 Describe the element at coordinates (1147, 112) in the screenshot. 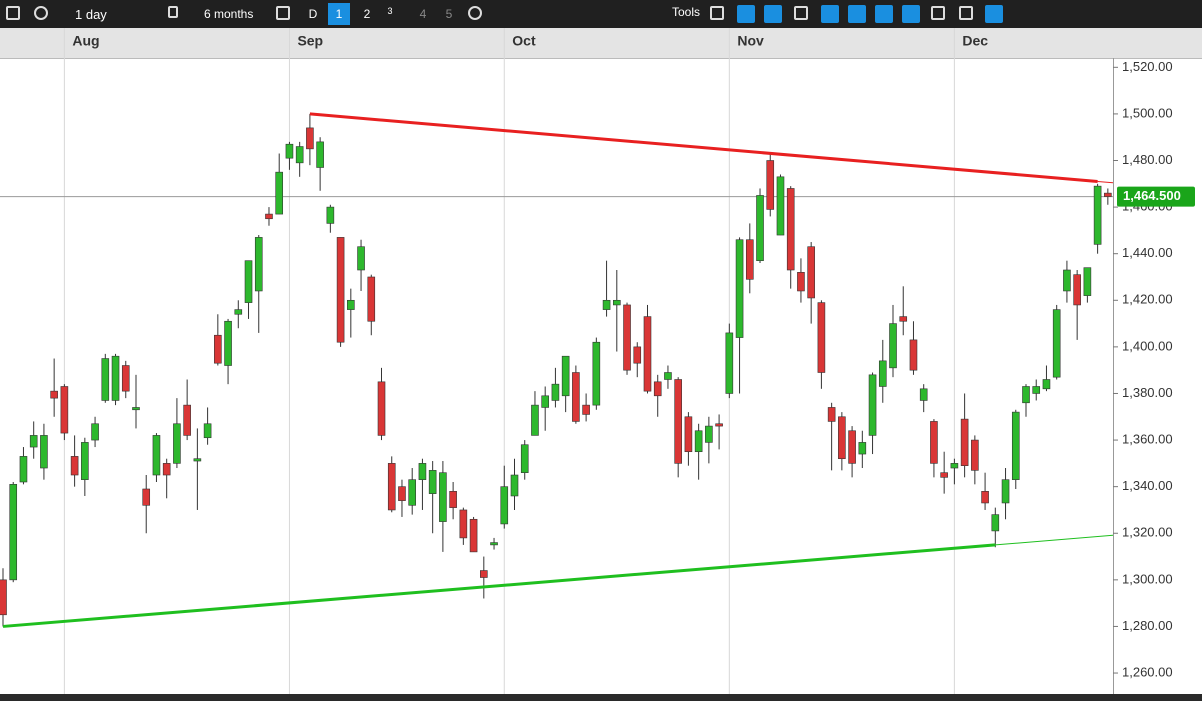

I see `y-tick-label: 1,500.00` at that location.